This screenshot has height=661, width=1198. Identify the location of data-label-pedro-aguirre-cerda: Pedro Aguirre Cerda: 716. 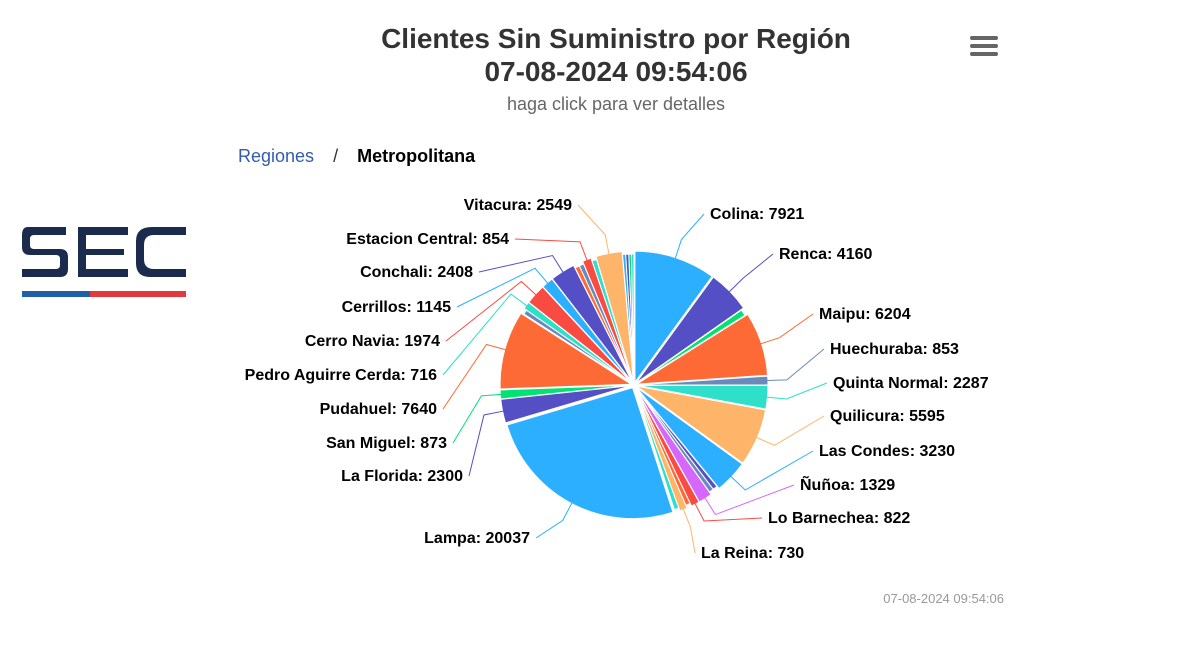
(341, 375).